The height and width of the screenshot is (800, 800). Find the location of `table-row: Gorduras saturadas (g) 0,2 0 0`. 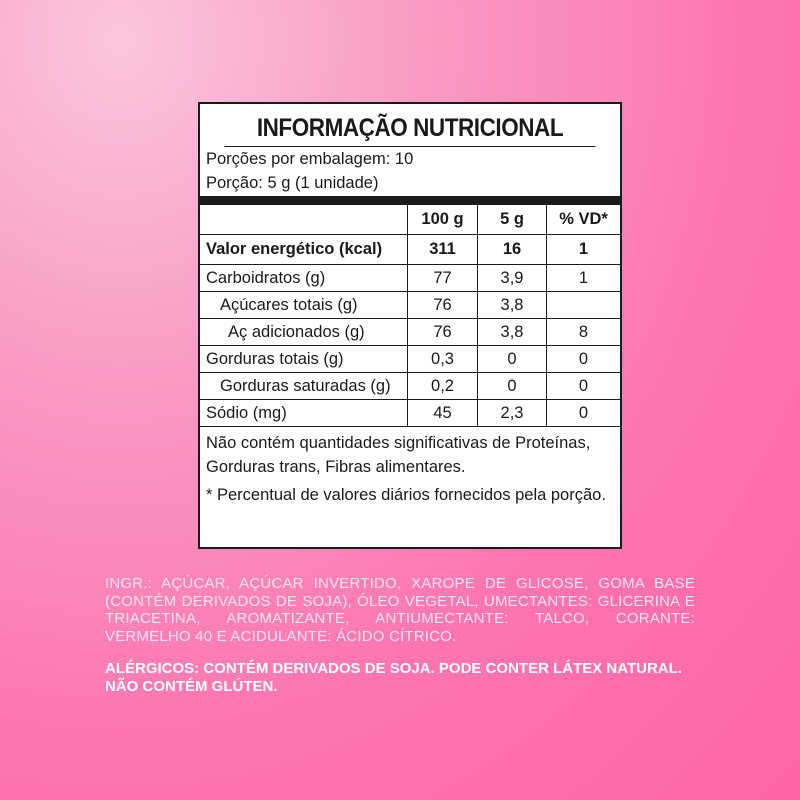

table-row: Gorduras saturadas (g) 0,2 0 0 is located at coordinates (410, 386).